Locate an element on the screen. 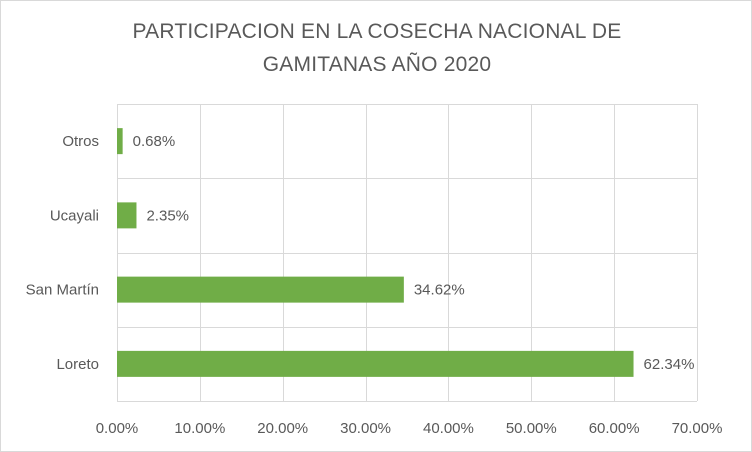 The image size is (752, 452). x-tick-label: 10.00% is located at coordinates (199, 428).